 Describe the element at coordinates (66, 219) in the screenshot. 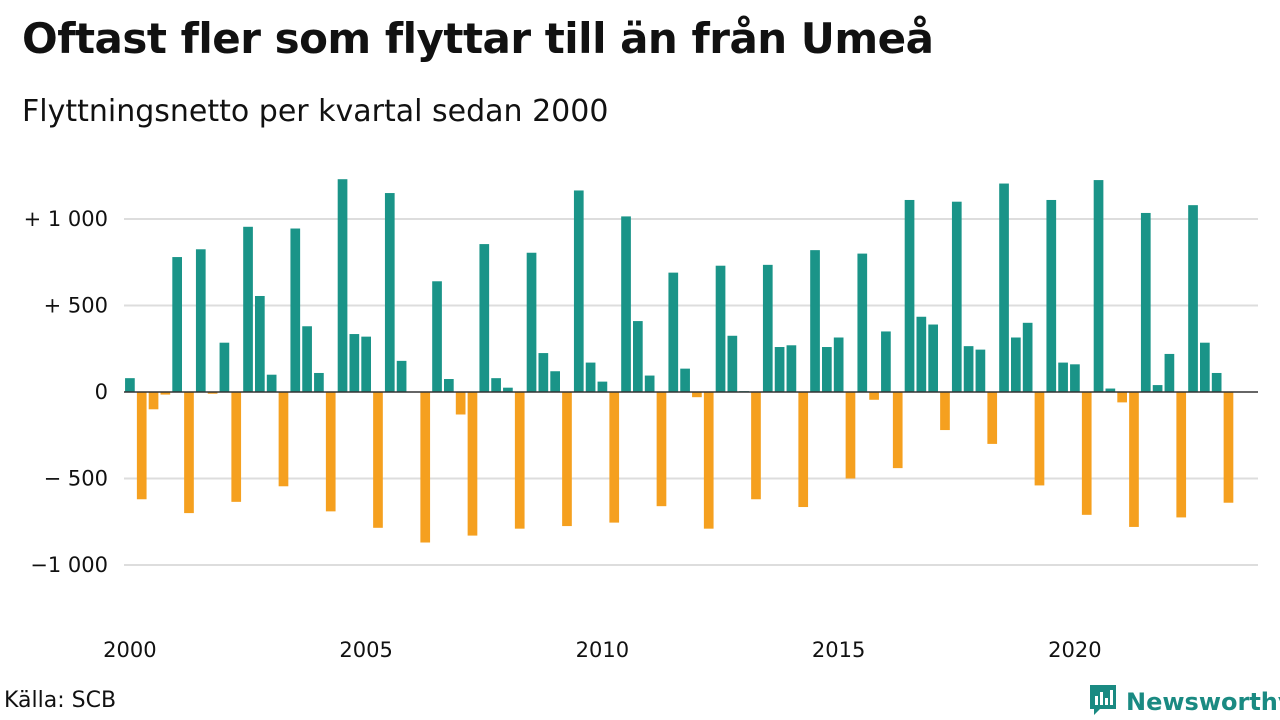

I see `y-tick-label: + 1 000` at that location.